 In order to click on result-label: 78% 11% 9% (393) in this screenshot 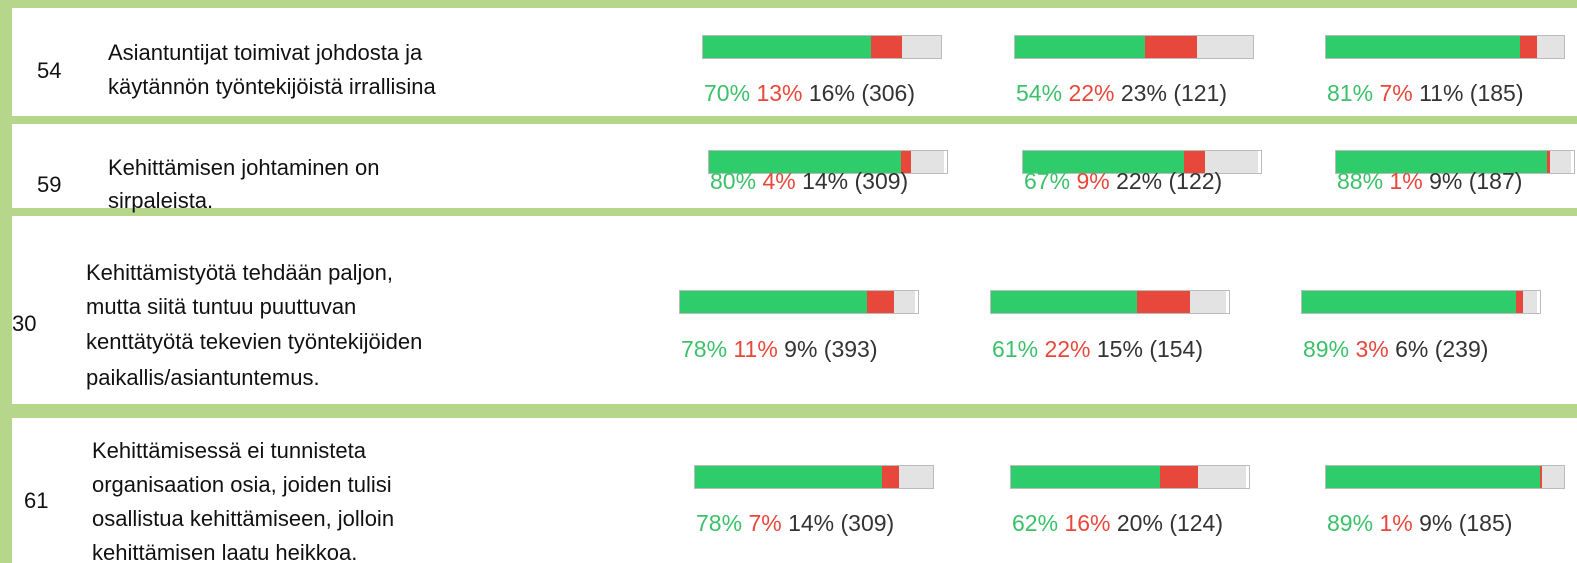, I will do `click(779, 349)`.